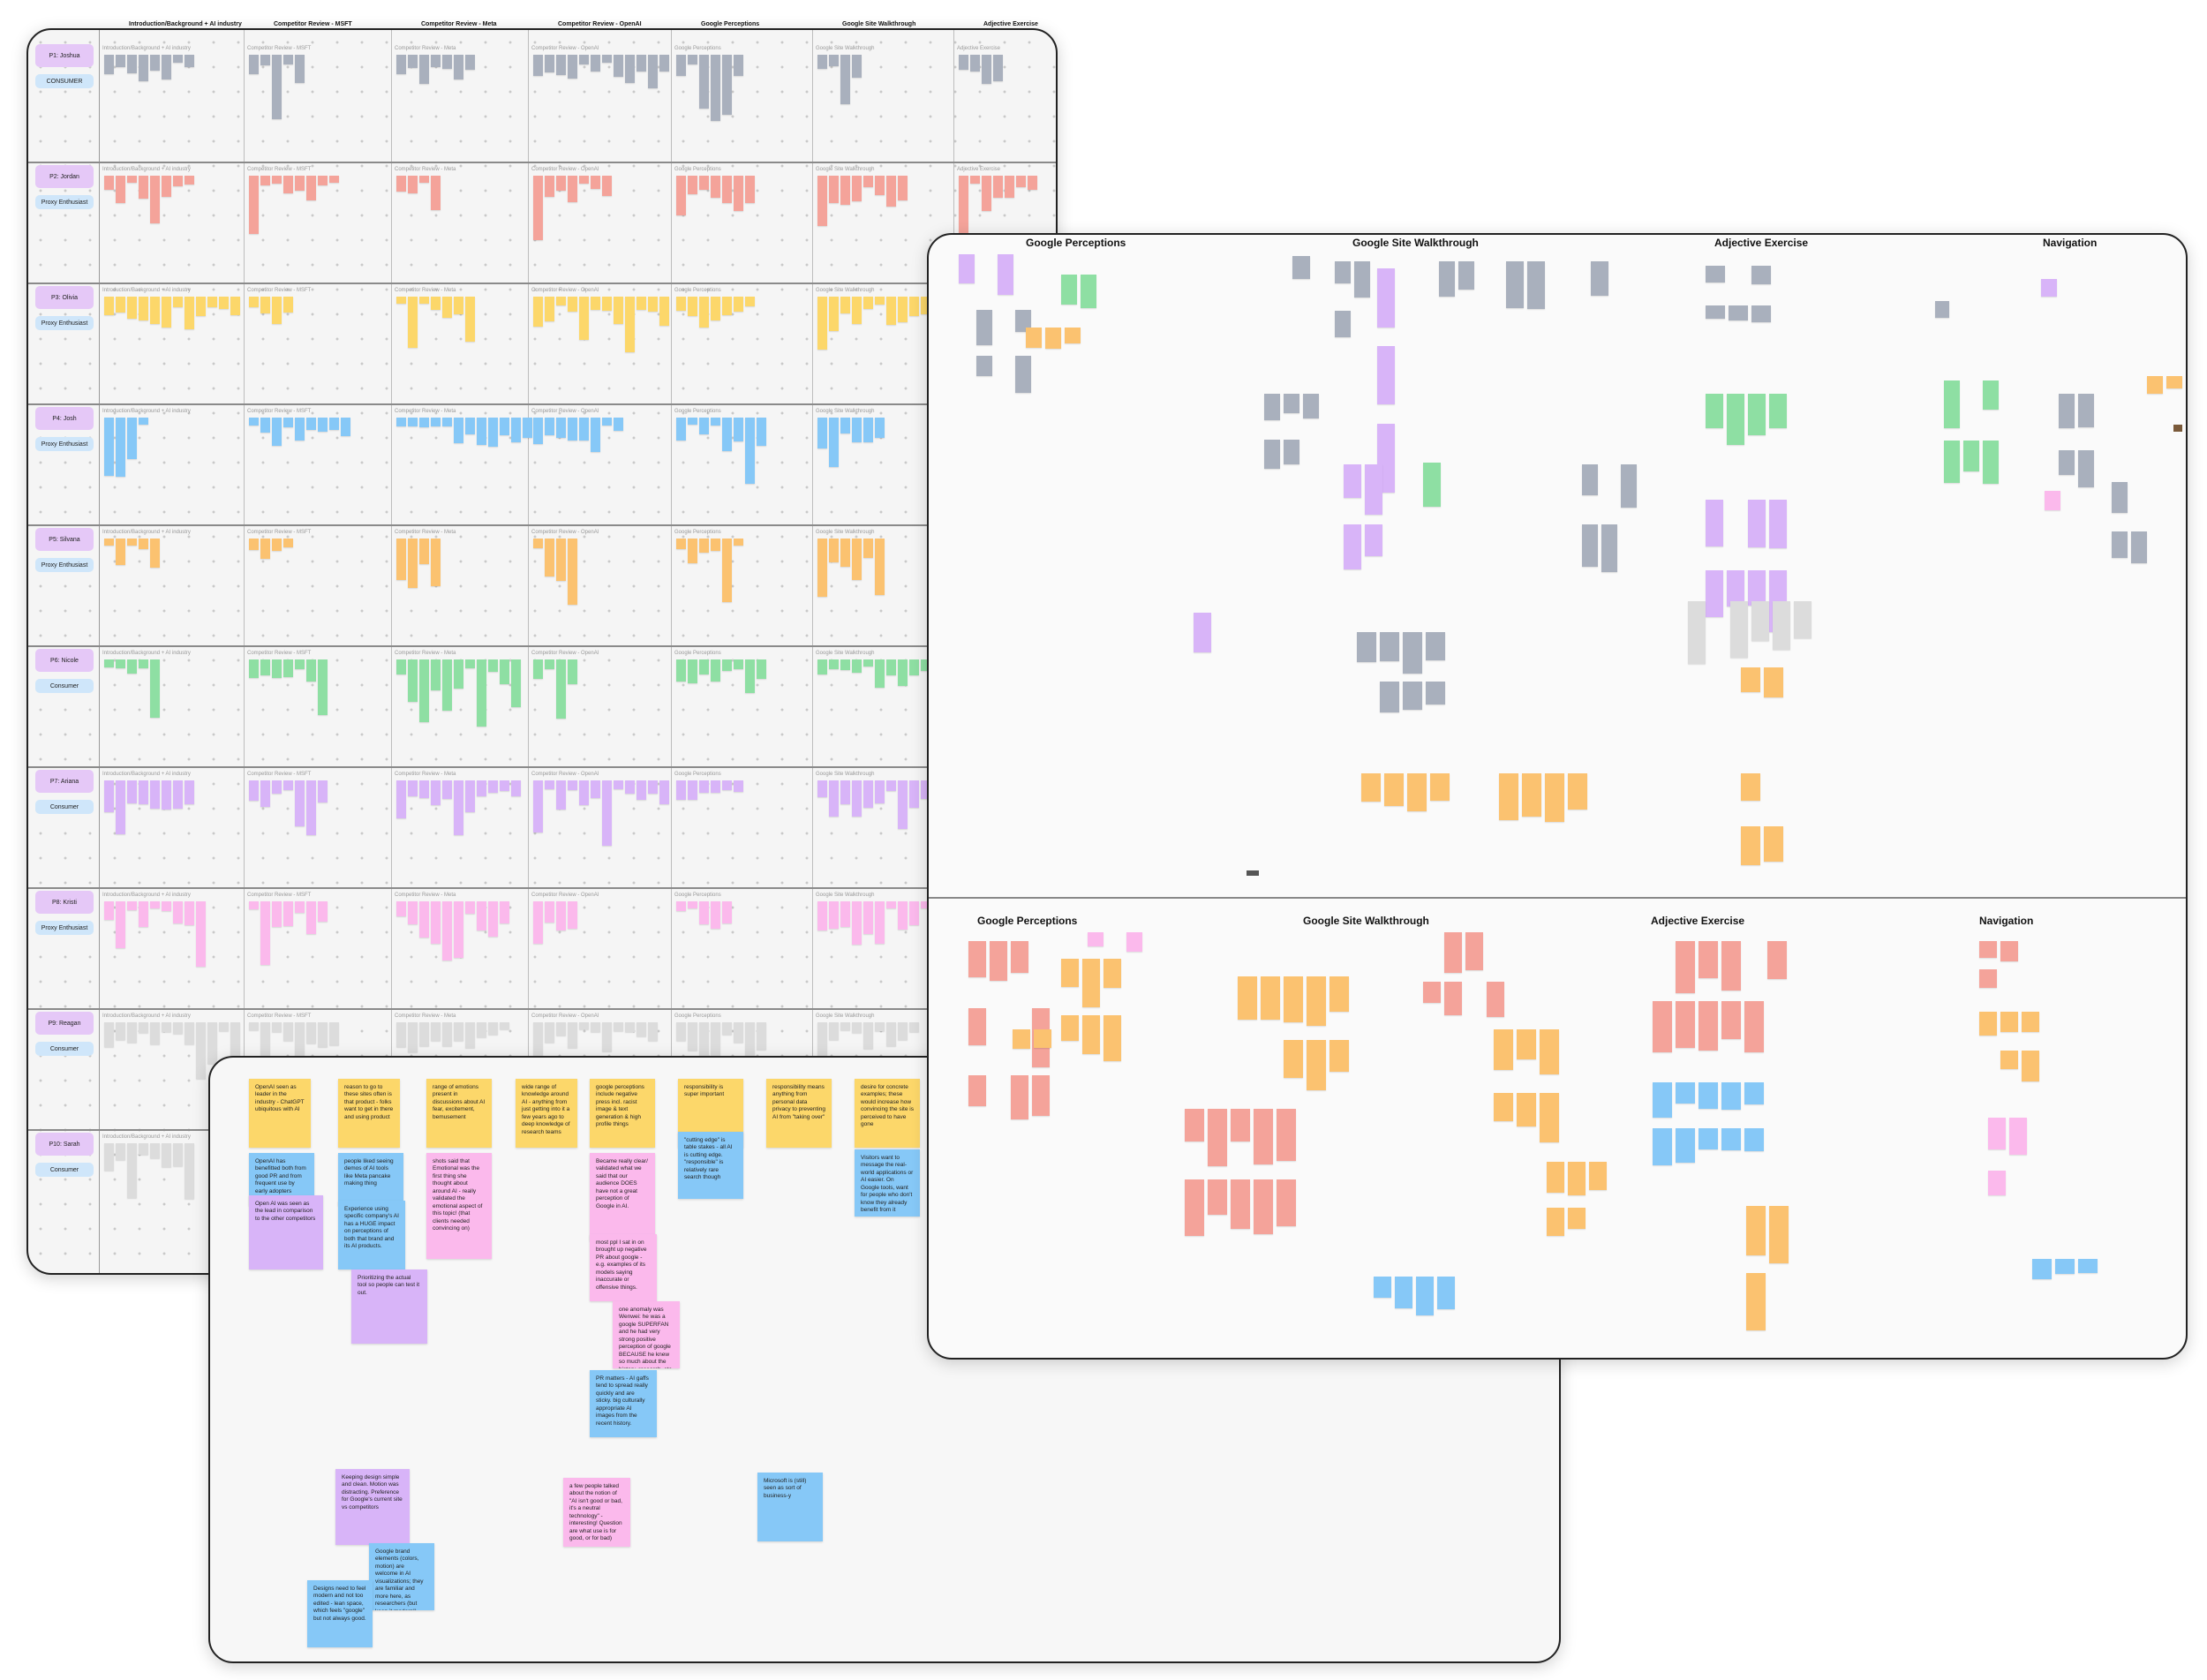 The width and height of the screenshot is (2207, 1680). I want to click on participant-label: P9: Reagan, so click(64, 1023).